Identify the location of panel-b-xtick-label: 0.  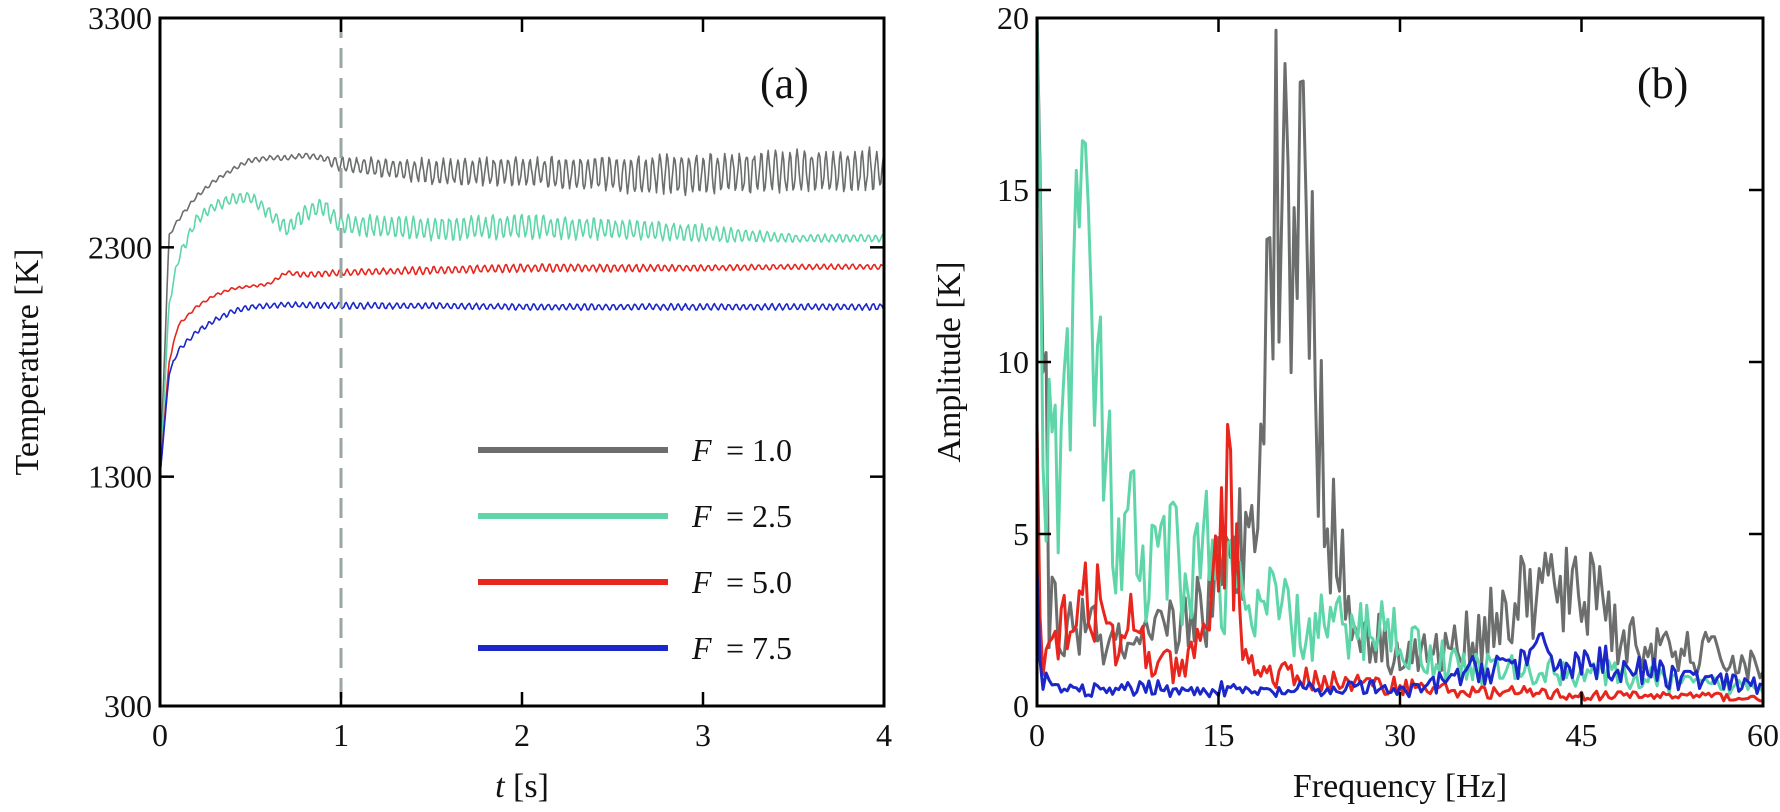
(1037, 735).